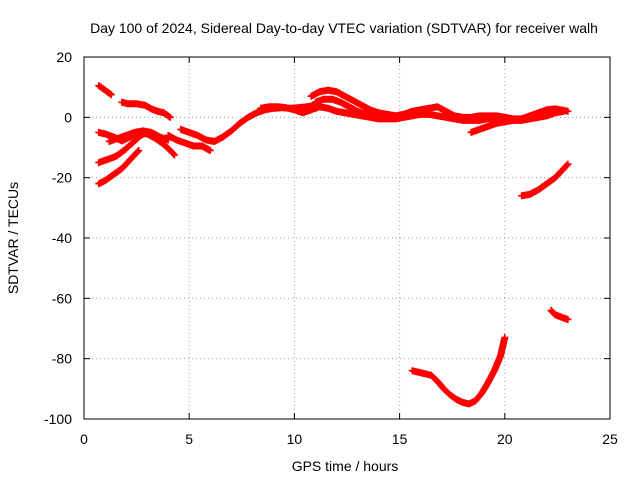 The height and width of the screenshot is (480, 640). Describe the element at coordinates (62, 238) in the screenshot. I see `y-tick-label: -40` at that location.